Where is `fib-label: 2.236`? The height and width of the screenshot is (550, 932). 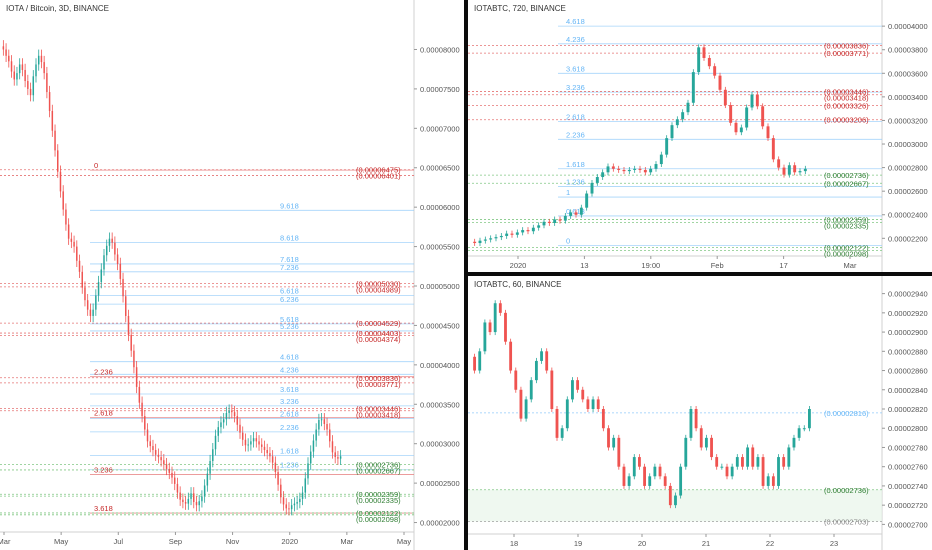
fib-label: 2.236 is located at coordinates (575, 134).